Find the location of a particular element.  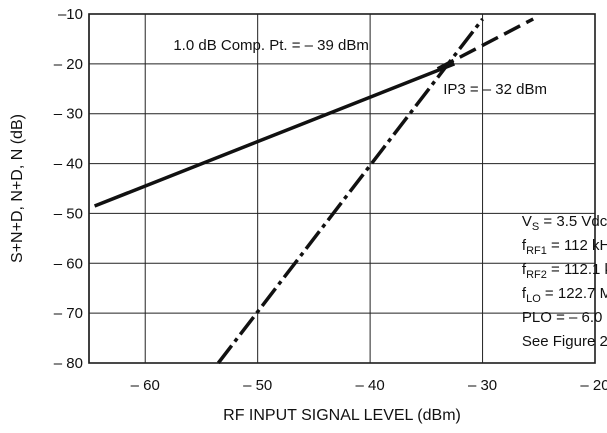

y-tick-label: – 20 is located at coordinates (68, 64).